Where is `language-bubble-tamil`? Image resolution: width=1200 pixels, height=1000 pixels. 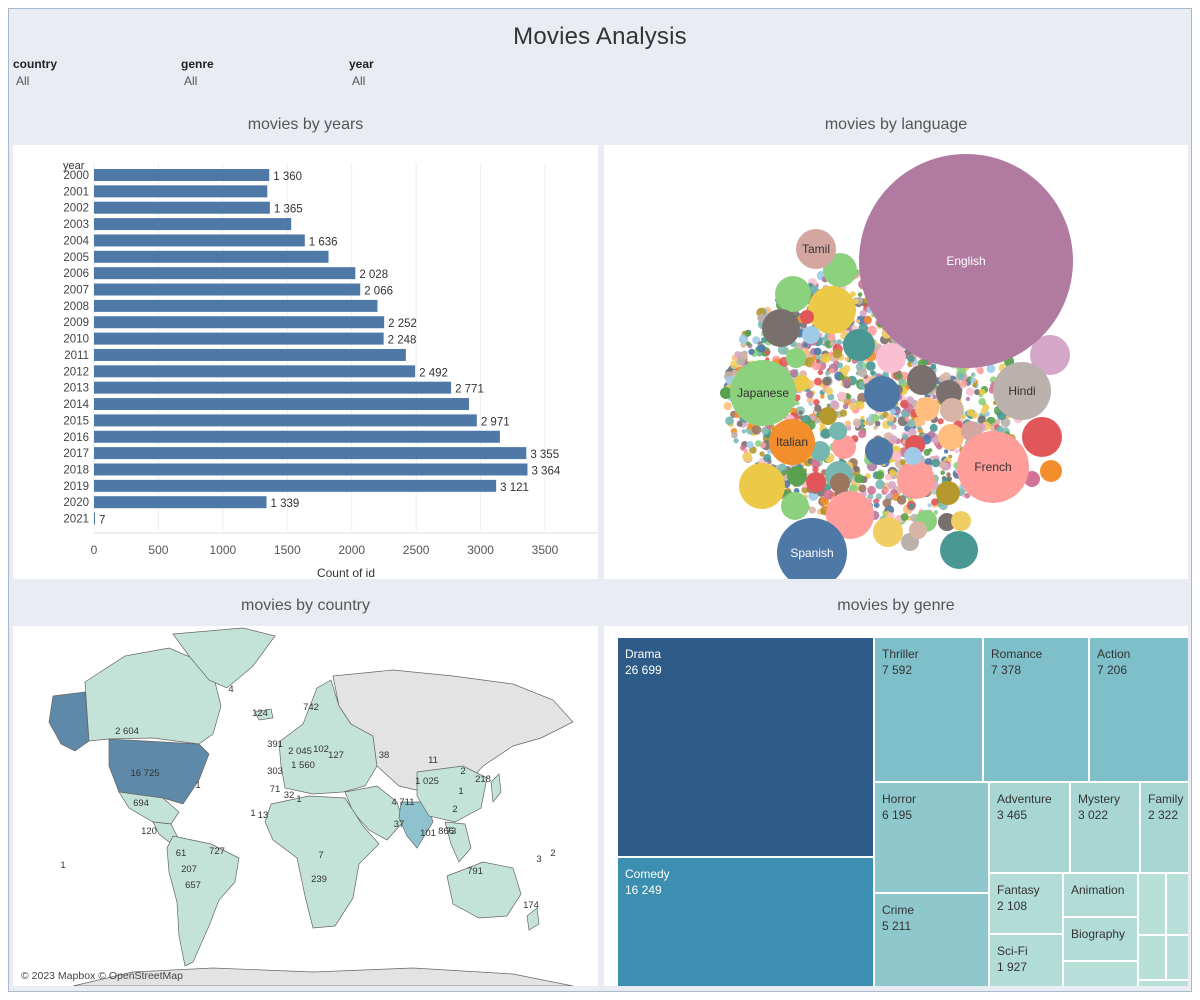 language-bubble-tamil is located at coordinates (816, 249).